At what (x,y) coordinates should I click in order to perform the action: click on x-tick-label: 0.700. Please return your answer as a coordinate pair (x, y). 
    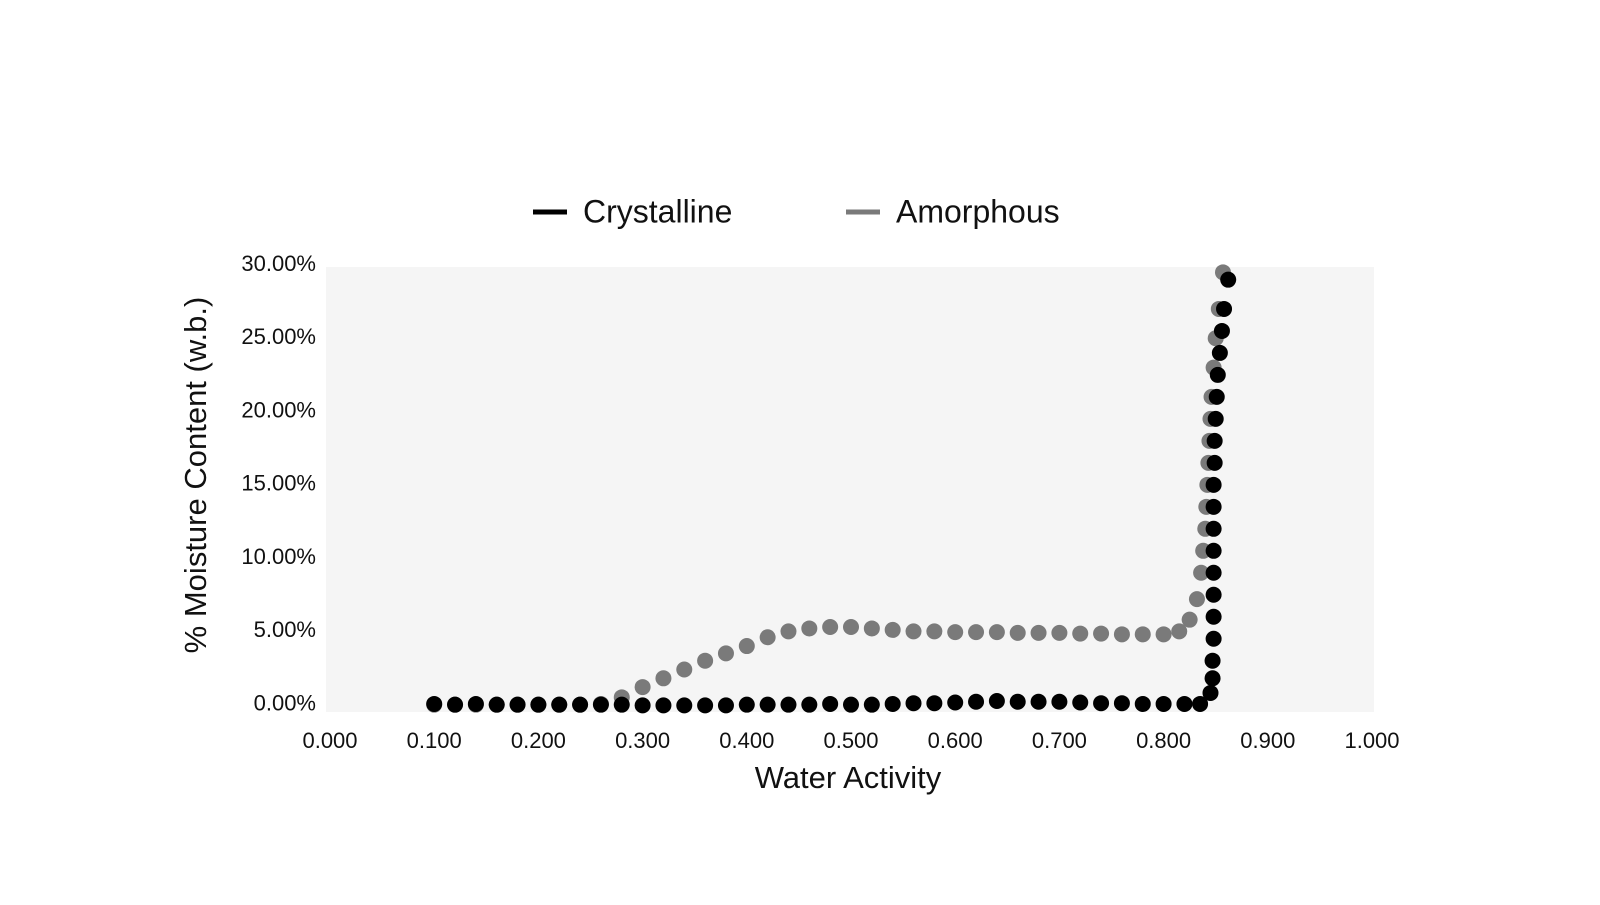
    Looking at the image, I should click on (1059, 740).